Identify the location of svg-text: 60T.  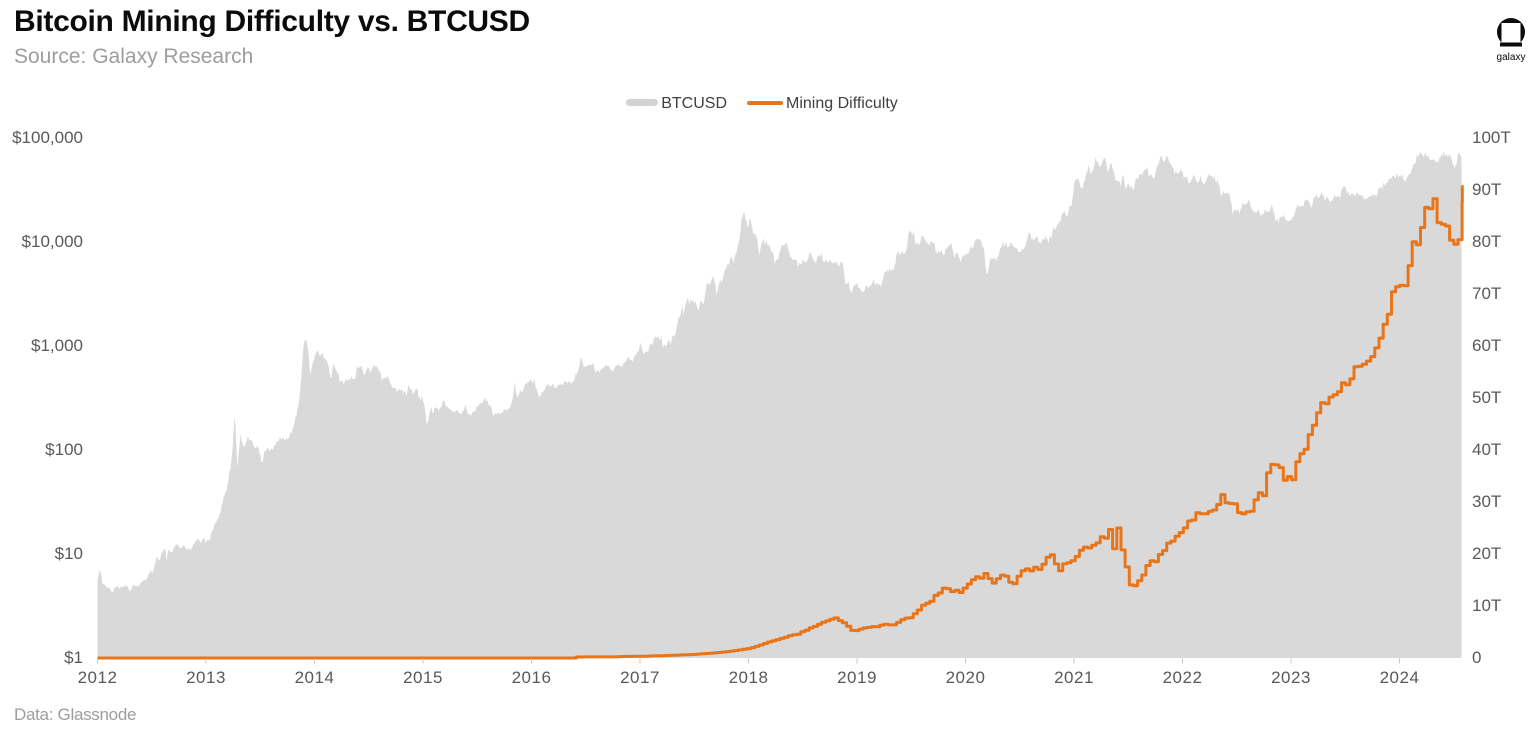
(1486, 345).